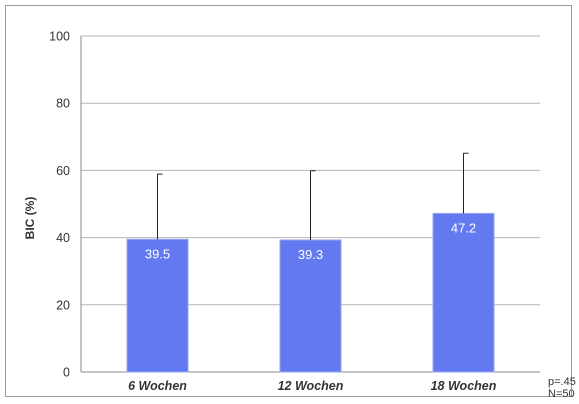  I want to click on y-axis-ticks: 0 20 40 60 80 100, so click(59, 205).